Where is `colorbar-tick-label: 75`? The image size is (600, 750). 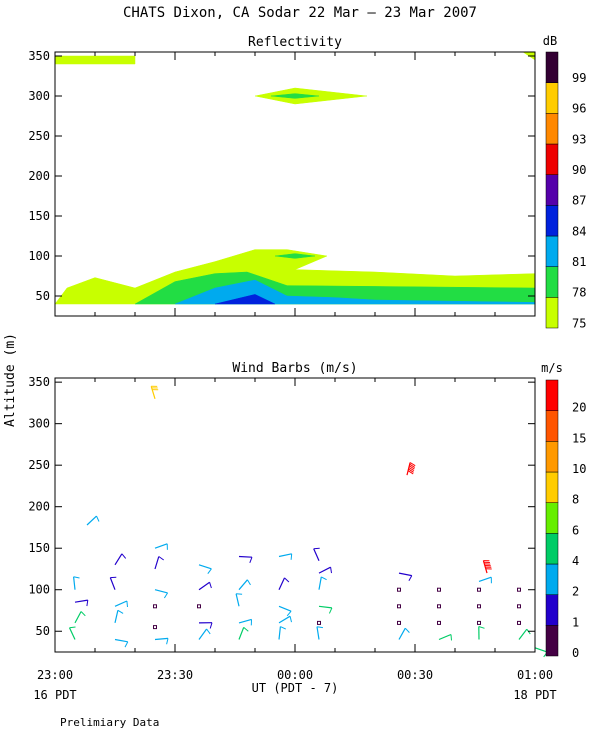 colorbar-tick-label: 75 is located at coordinates (579, 323).